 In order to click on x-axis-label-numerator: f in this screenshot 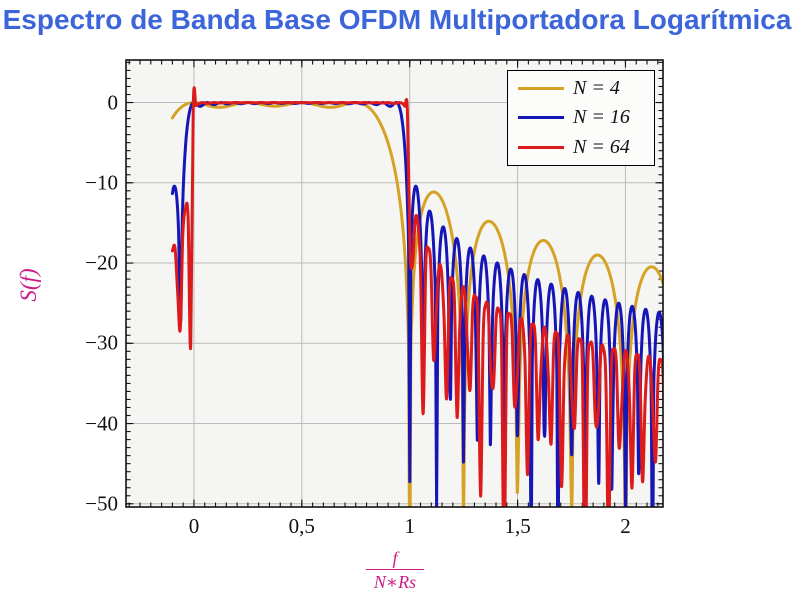, I will do `click(395, 558)`.